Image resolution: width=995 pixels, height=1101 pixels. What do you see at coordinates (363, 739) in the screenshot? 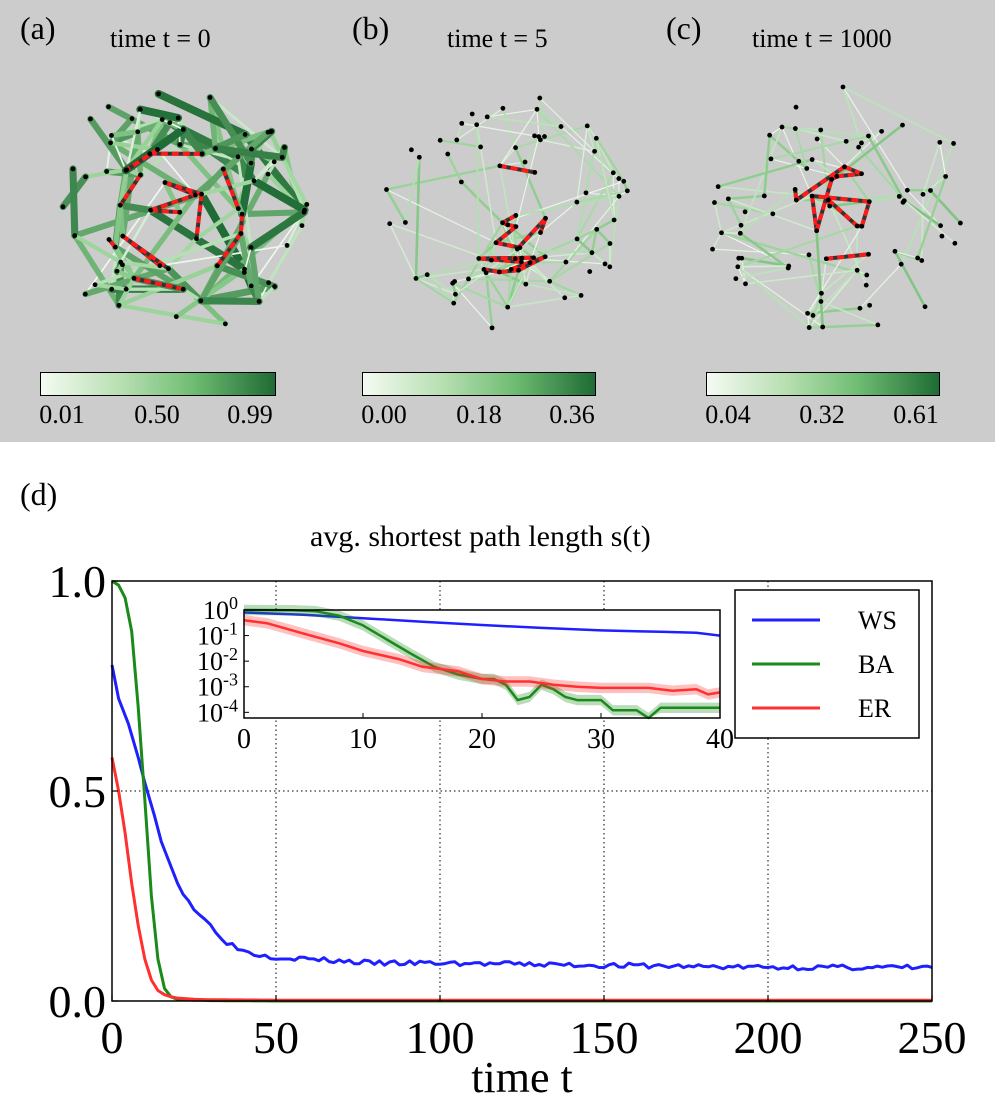
I see `inset-x-tick-label: 10` at bounding box center [363, 739].